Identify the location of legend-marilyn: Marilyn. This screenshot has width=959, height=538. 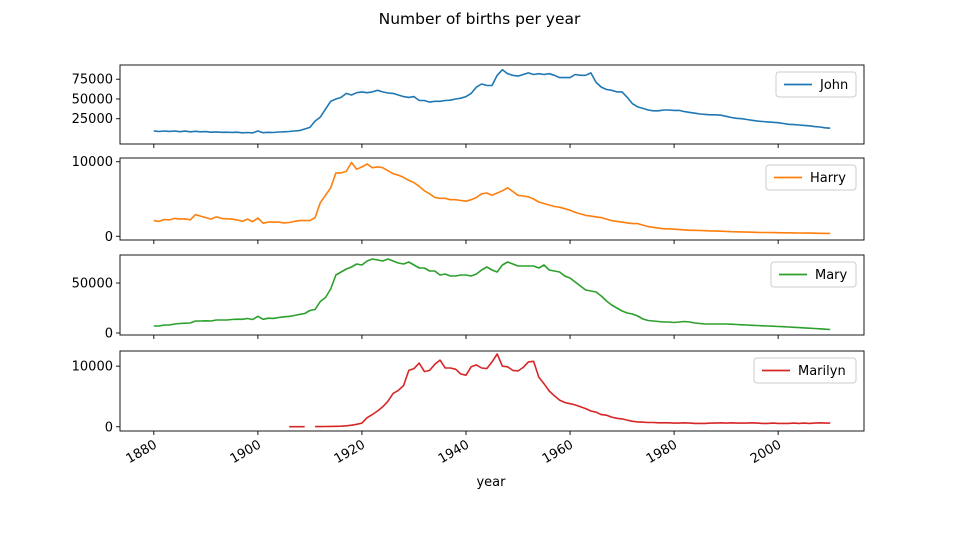
(805, 370).